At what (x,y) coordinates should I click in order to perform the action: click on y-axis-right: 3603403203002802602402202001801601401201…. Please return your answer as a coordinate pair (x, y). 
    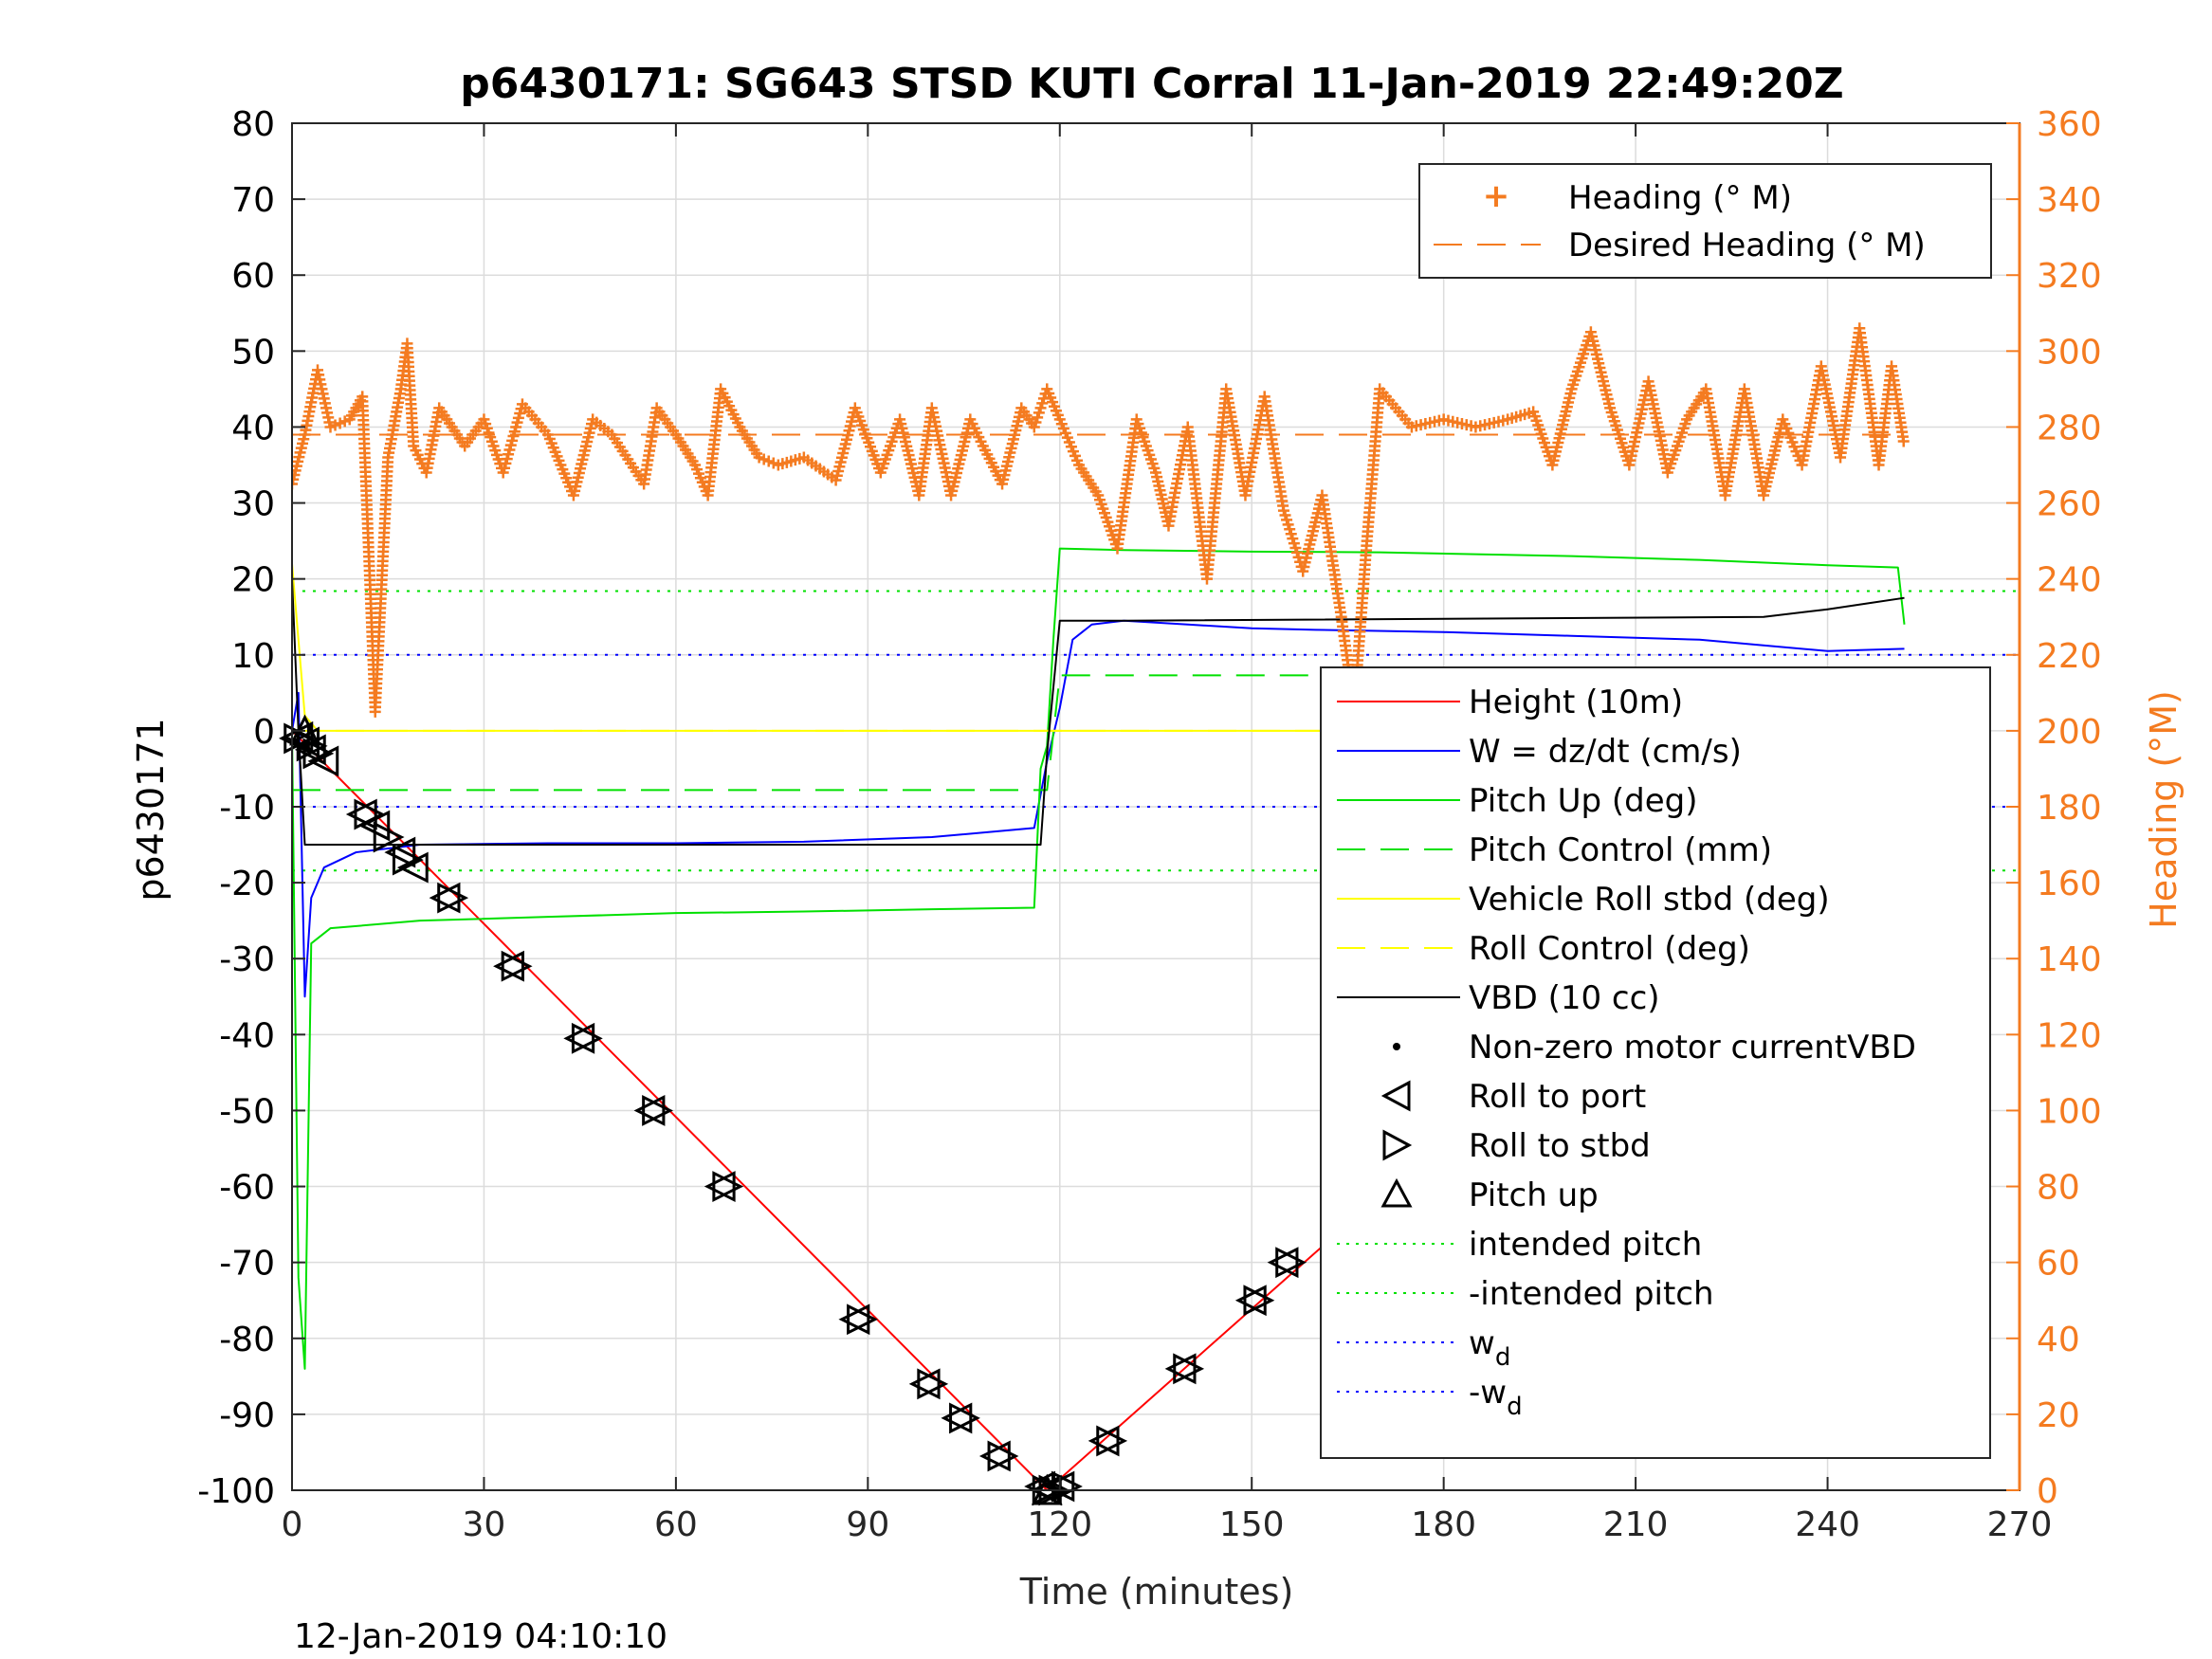
    Looking at the image, I should click on (2054, 808).